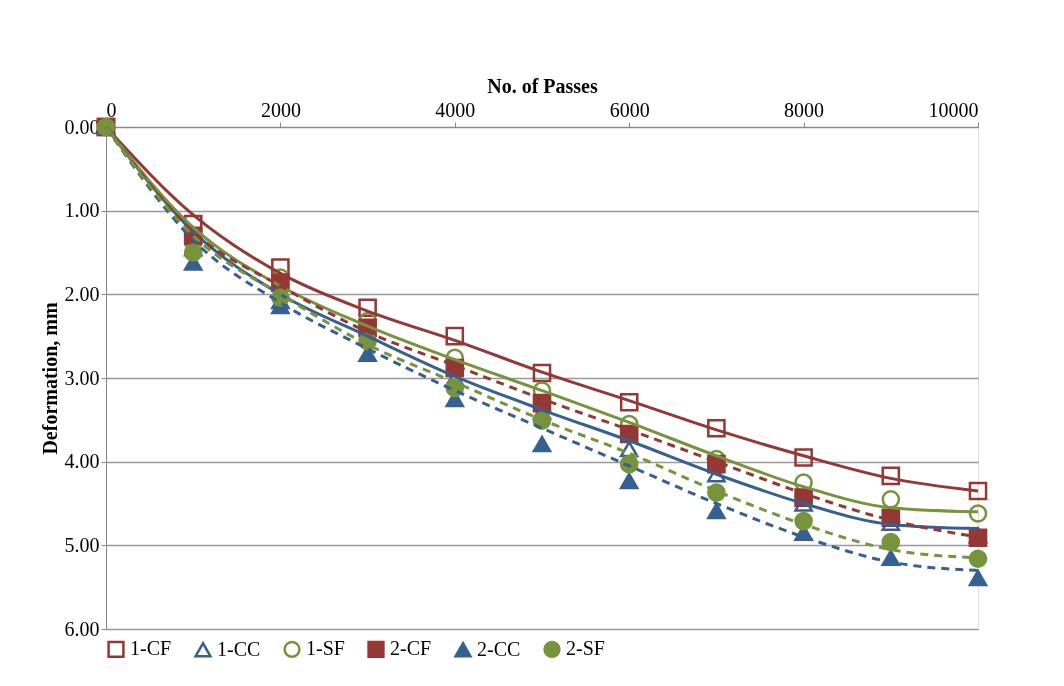 The height and width of the screenshot is (686, 1064). I want to click on y-tick-label: 3.00, so click(82, 377).